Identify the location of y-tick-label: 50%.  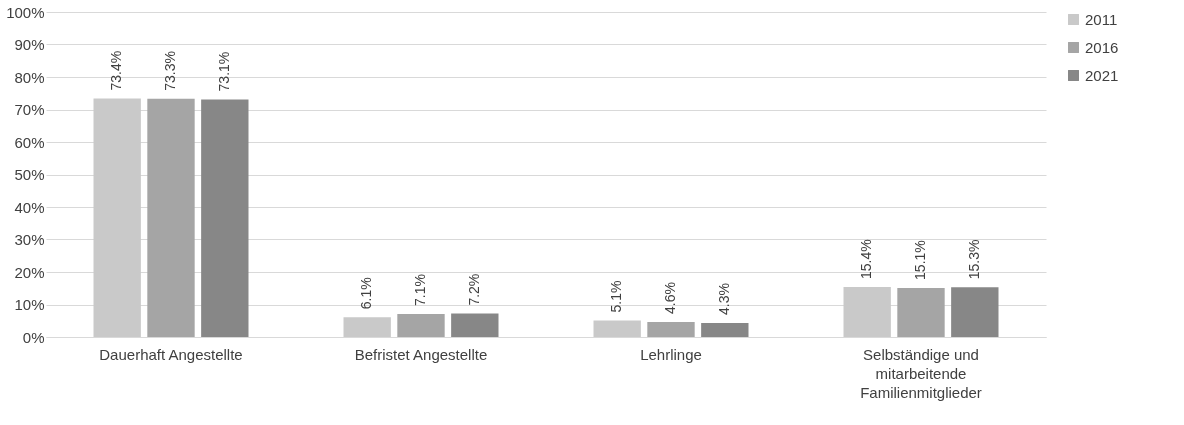
(29, 174).